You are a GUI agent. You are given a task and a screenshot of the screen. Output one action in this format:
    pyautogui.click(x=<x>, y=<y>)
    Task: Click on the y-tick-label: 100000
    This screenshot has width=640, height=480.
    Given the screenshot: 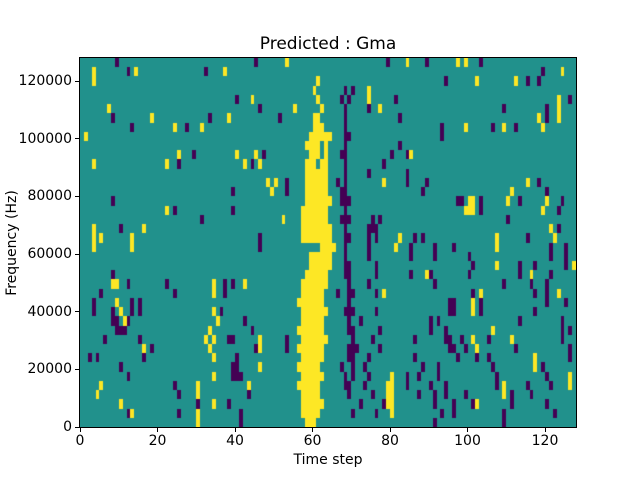 What is the action you would take?
    pyautogui.click(x=45, y=138)
    